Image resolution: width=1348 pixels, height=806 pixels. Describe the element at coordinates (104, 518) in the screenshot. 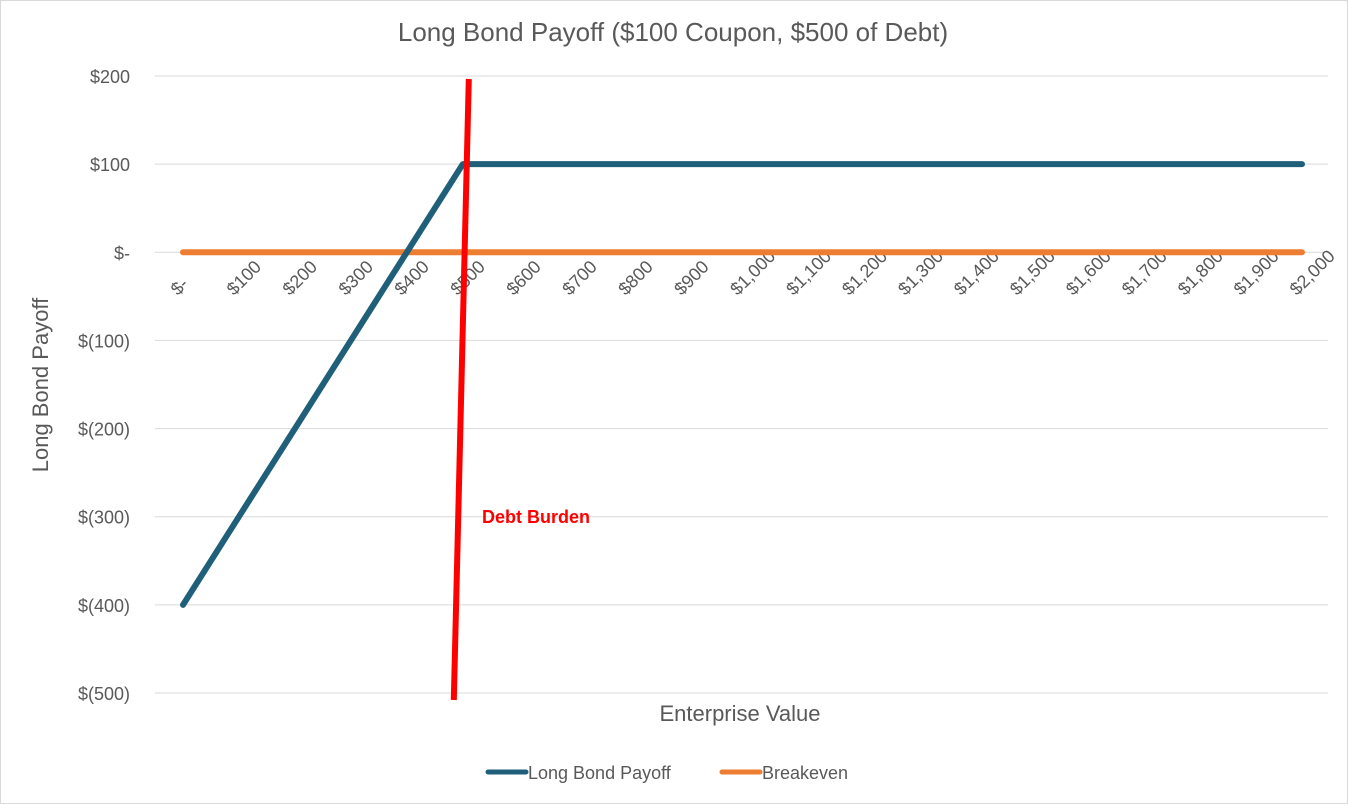

I see `y-tick-label: $(300)` at that location.